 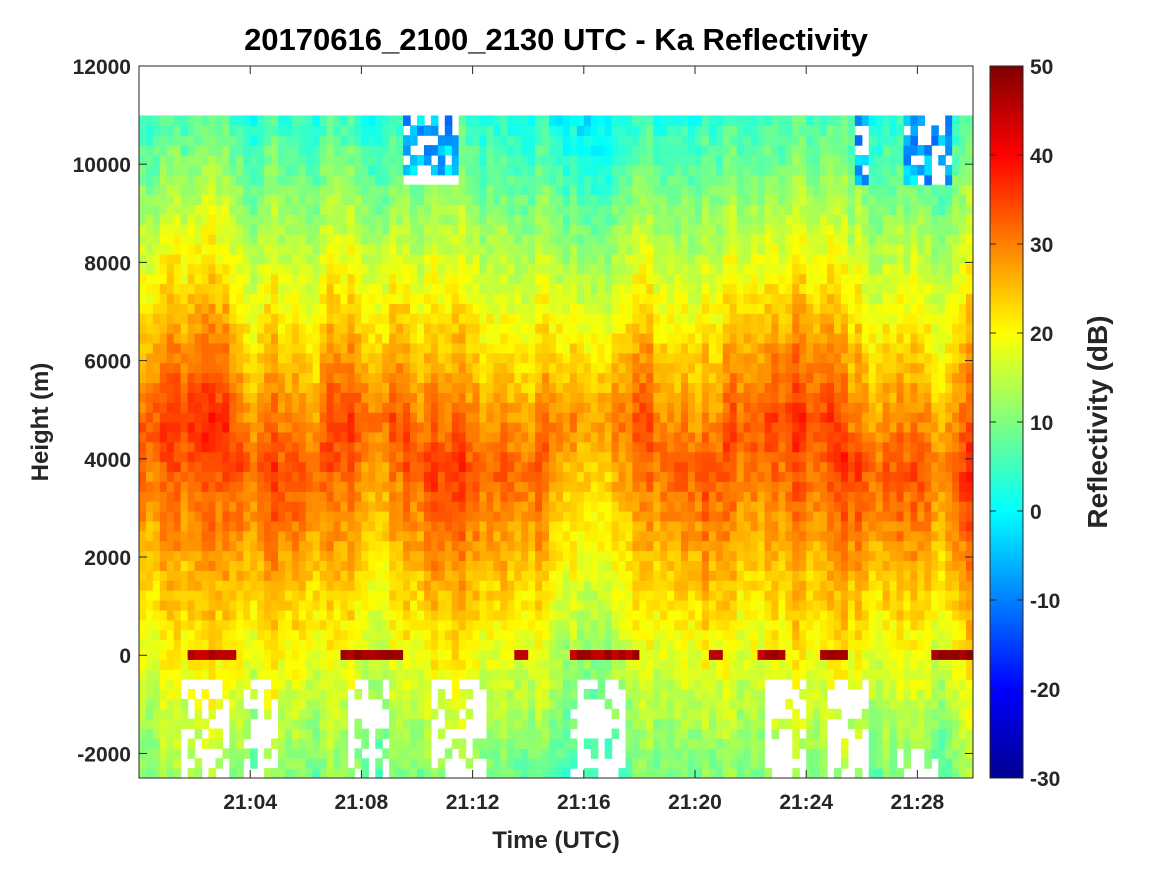 I want to click on chart-title: 20170616_2100_2130 UTC - Ka Reflectivity, so click(x=556, y=39).